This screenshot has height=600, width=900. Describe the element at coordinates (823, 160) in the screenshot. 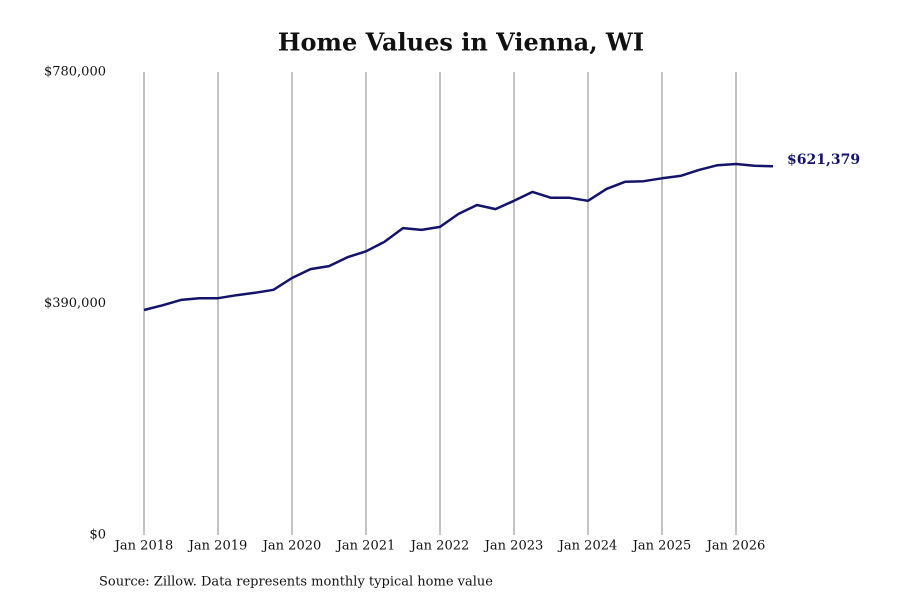

I see `data-label: $621,379` at that location.